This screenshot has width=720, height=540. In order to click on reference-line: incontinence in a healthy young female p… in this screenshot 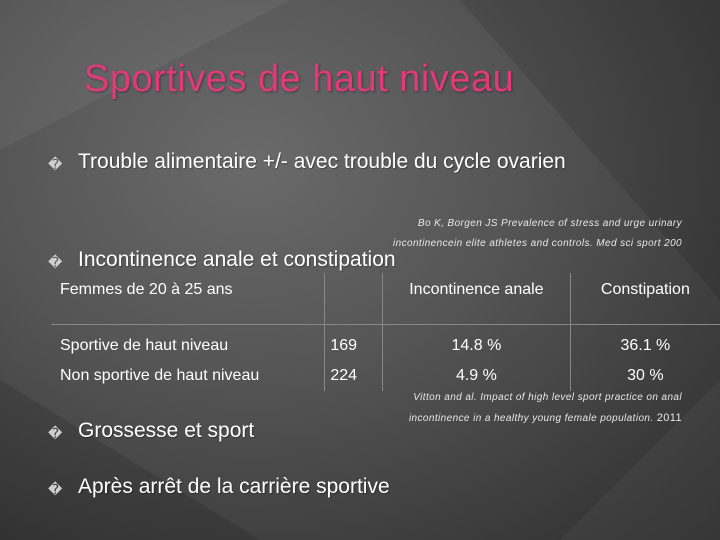, I will do `click(545, 418)`.